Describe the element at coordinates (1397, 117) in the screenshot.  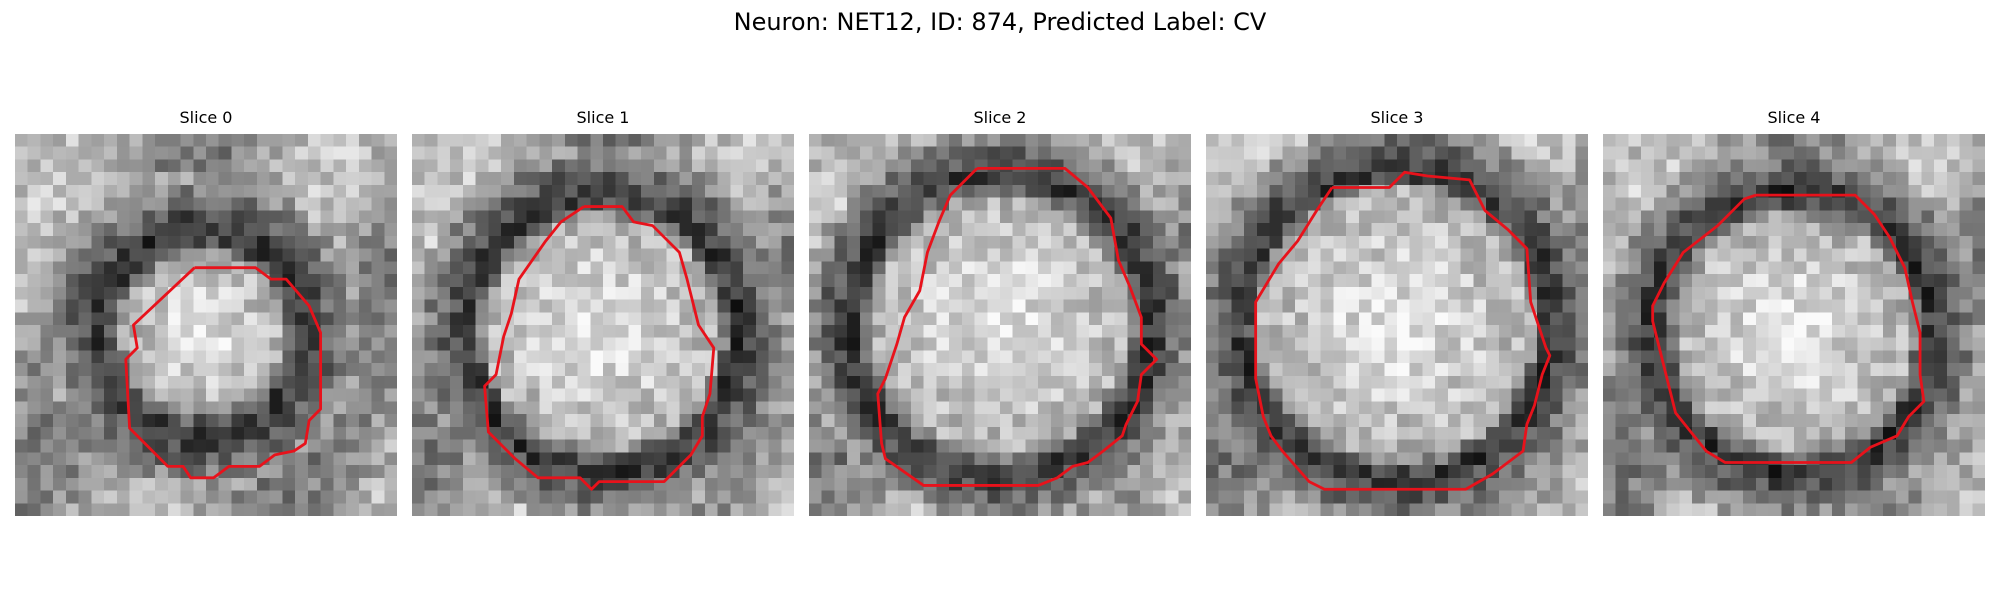
I see `slice-title: Slice 3` at that location.